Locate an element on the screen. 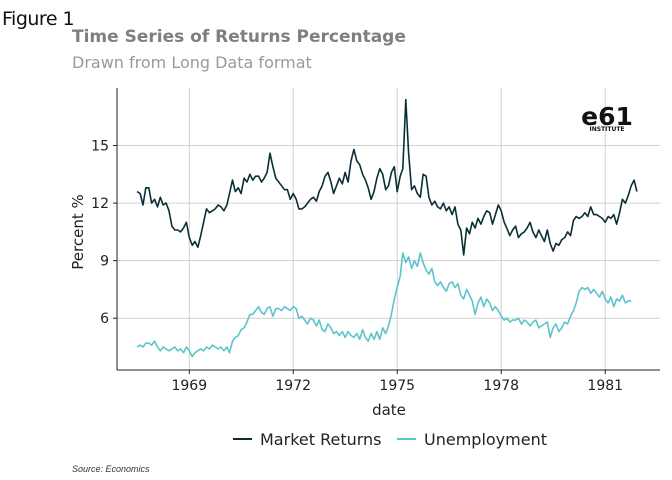 Image resolution: width=672 pixels, height=480 pixels. y-tick-label: 15 is located at coordinates (100, 147).